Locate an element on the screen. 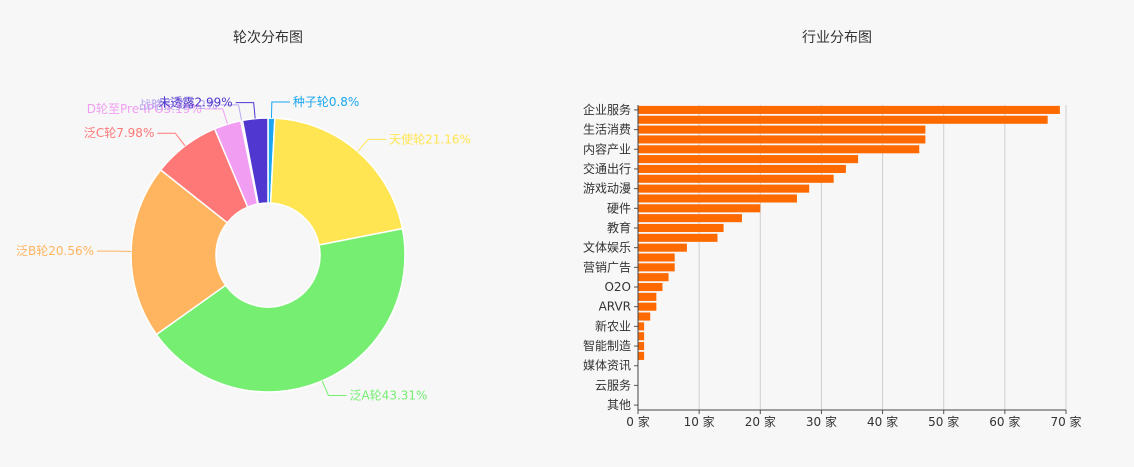 The height and width of the screenshot is (467, 1134). pie-label-5: D轮至Pre-IPO3.19% is located at coordinates (144, 109).